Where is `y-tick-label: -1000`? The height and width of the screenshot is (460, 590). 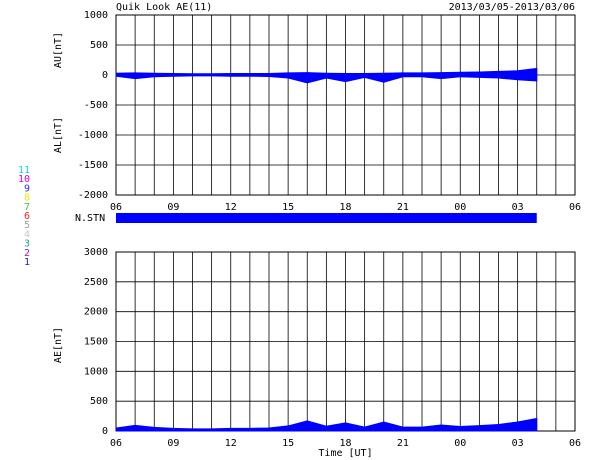
y-tick-label: -1000 is located at coordinates (93, 135).